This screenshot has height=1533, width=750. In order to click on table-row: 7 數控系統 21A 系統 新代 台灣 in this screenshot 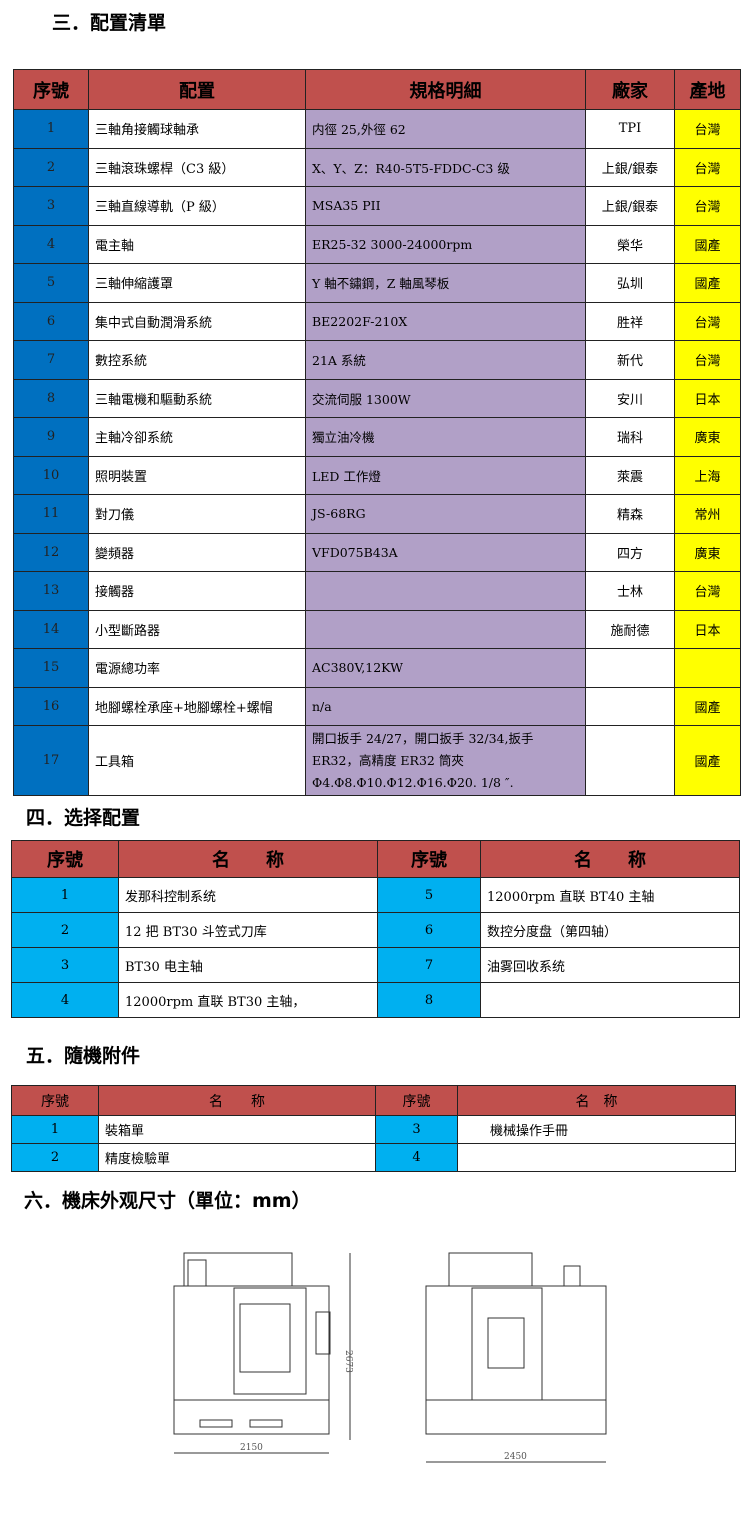, I will do `click(377, 360)`.